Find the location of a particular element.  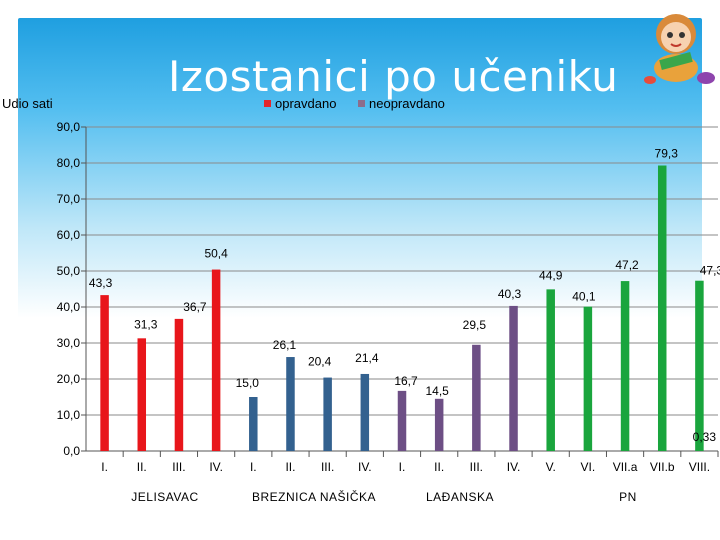

y-tick-label: 30,0 is located at coordinates (69, 343).